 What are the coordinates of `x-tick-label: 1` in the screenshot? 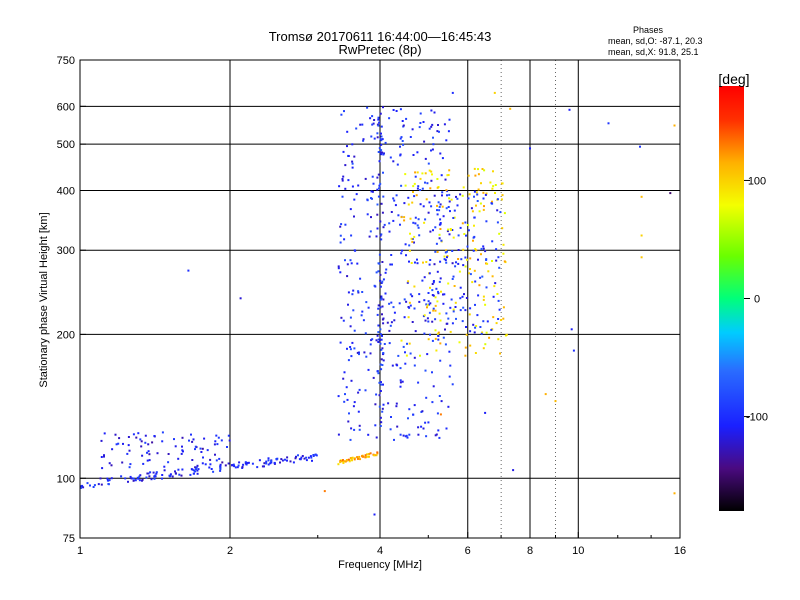 It's located at (80, 551).